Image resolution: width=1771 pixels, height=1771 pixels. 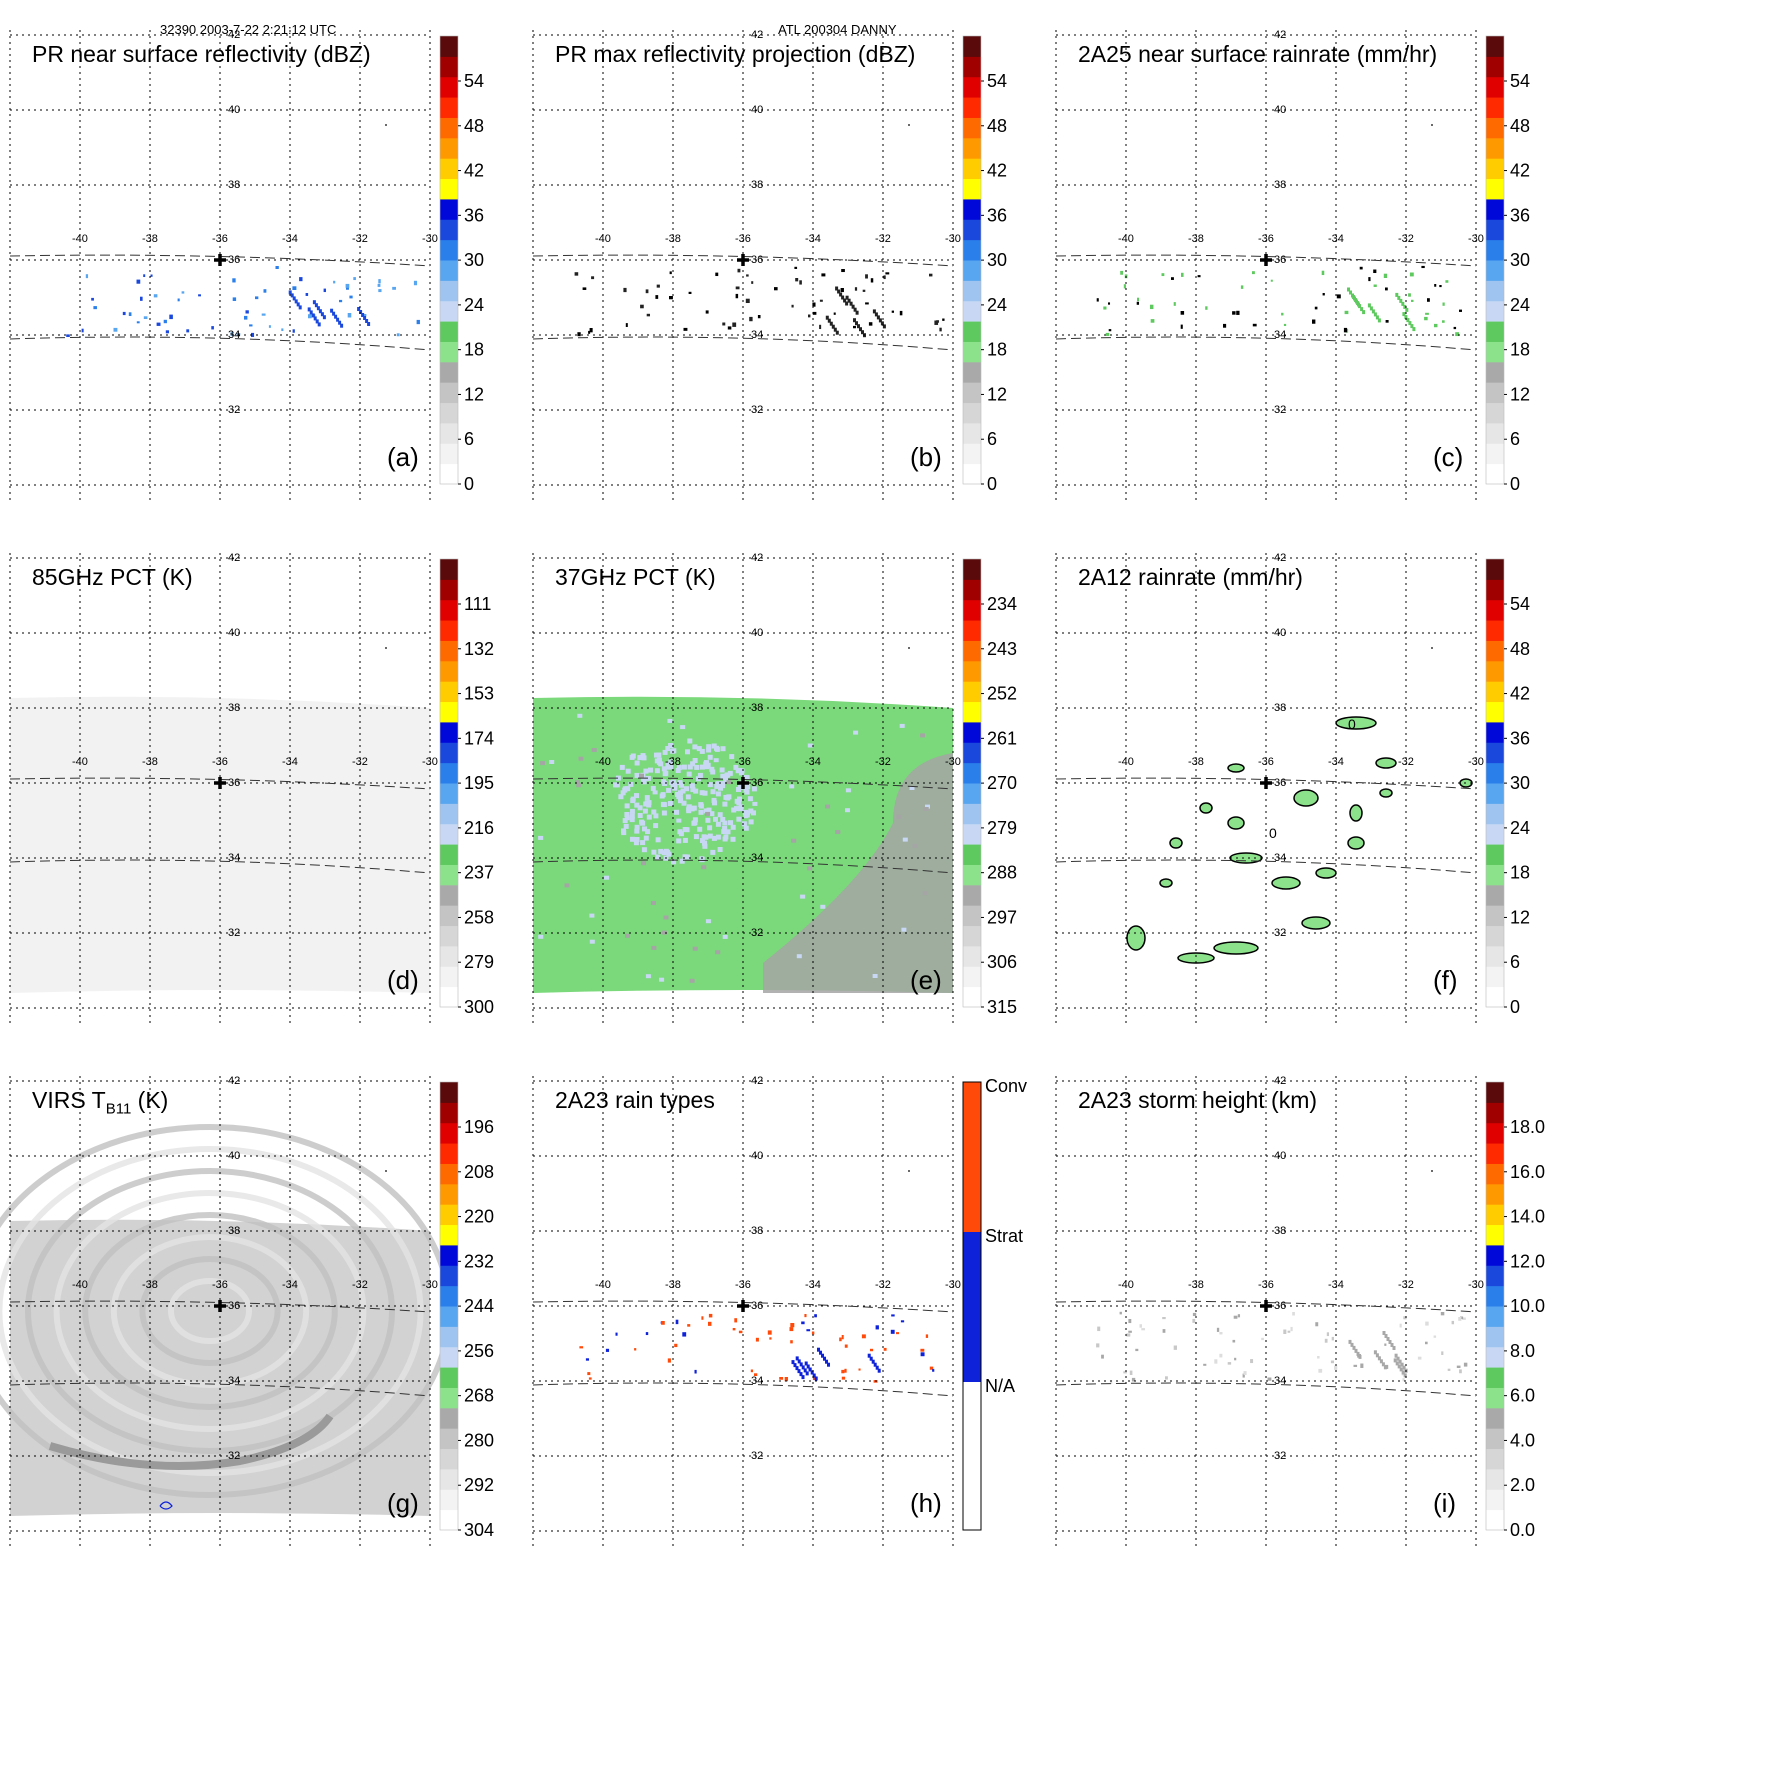 I want to click on panel-g-lon-label: -40, so click(x=80, y=1285).